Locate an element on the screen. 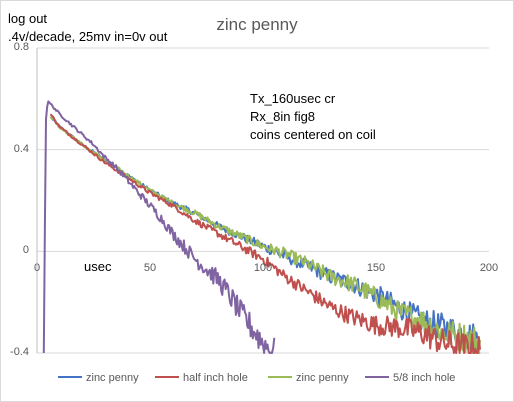 This screenshot has height=402, width=514. annotation-rx: Rx_8in fig8 is located at coordinates (283, 116).